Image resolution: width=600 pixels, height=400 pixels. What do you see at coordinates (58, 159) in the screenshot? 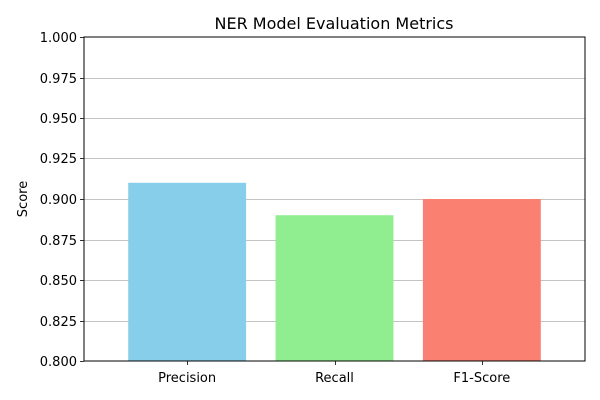
I see `y-tick-label: 0.925` at bounding box center [58, 159].